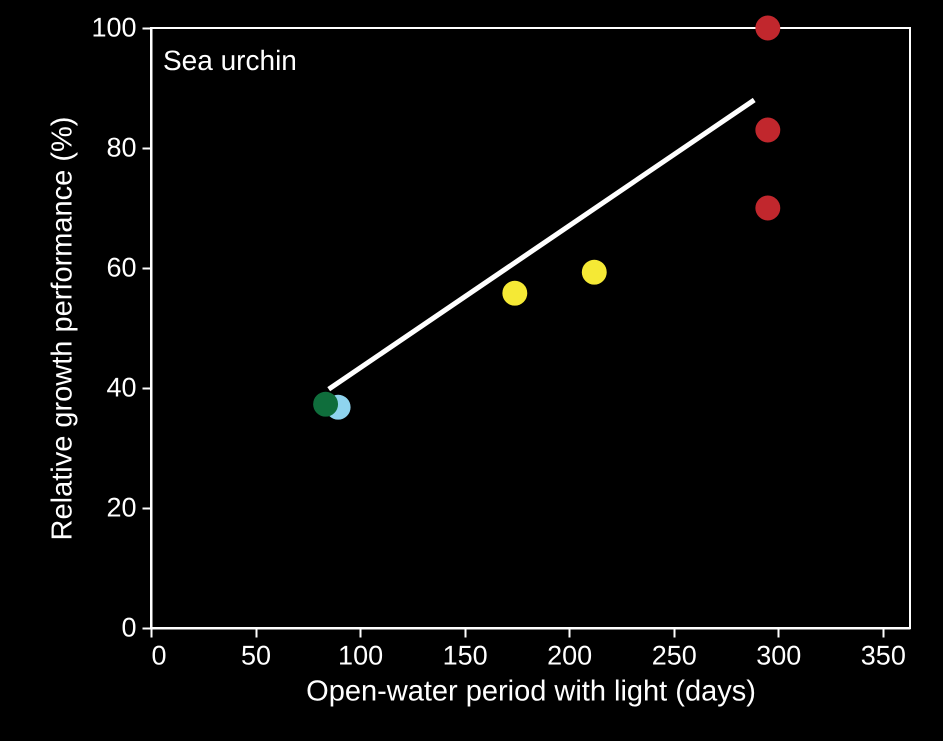 This screenshot has width=943, height=741. I want to click on x-tick-label: 50, so click(256, 655).